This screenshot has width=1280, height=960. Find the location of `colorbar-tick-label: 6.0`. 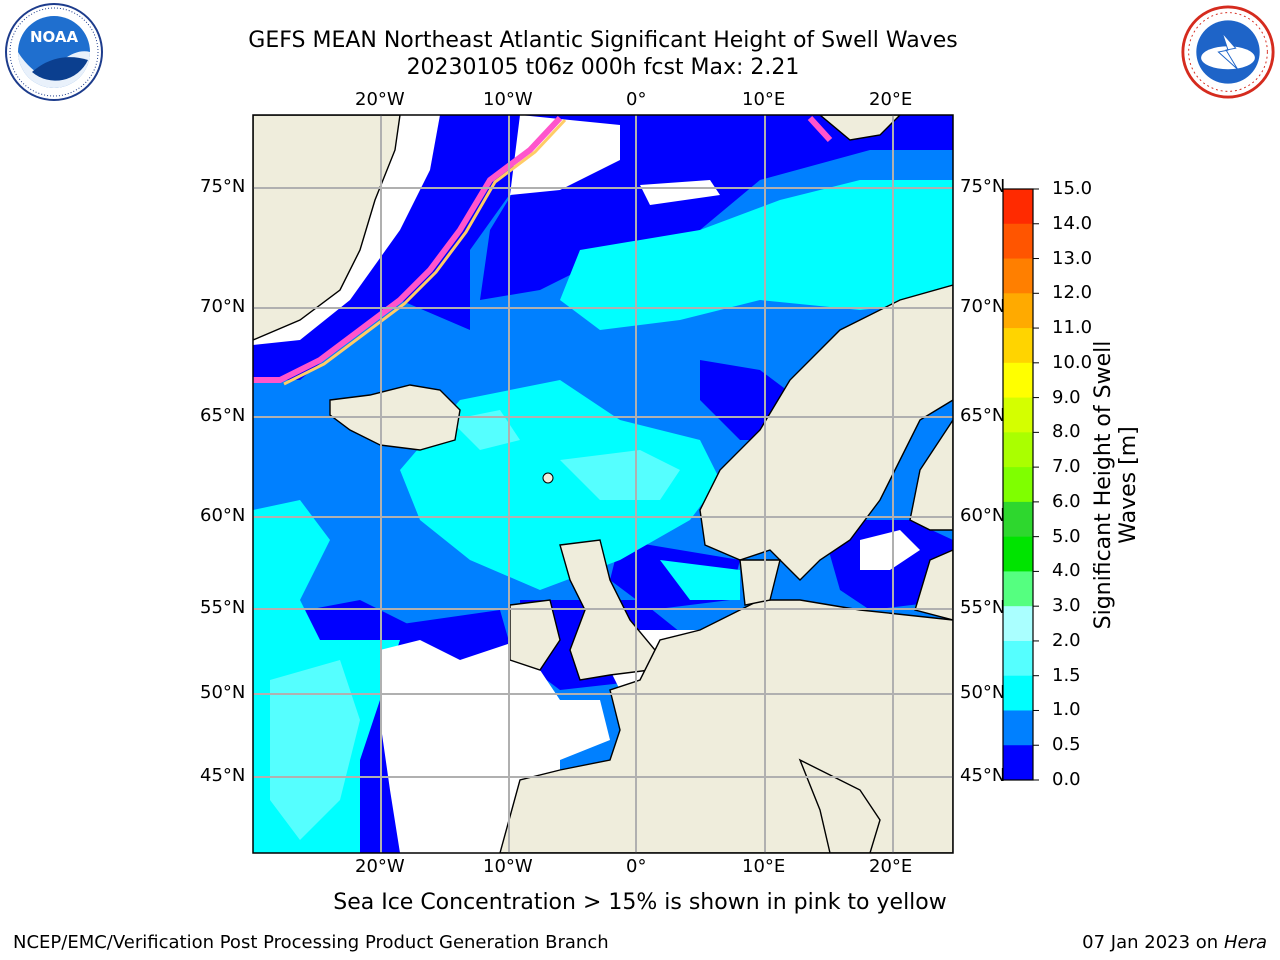

colorbar-tick-label: 6.0 is located at coordinates (1066, 501).